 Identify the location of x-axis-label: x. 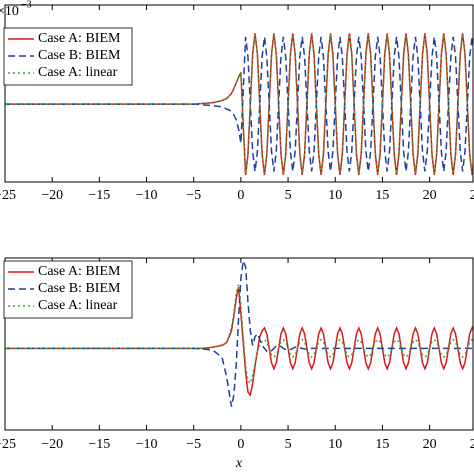
(239, 463).